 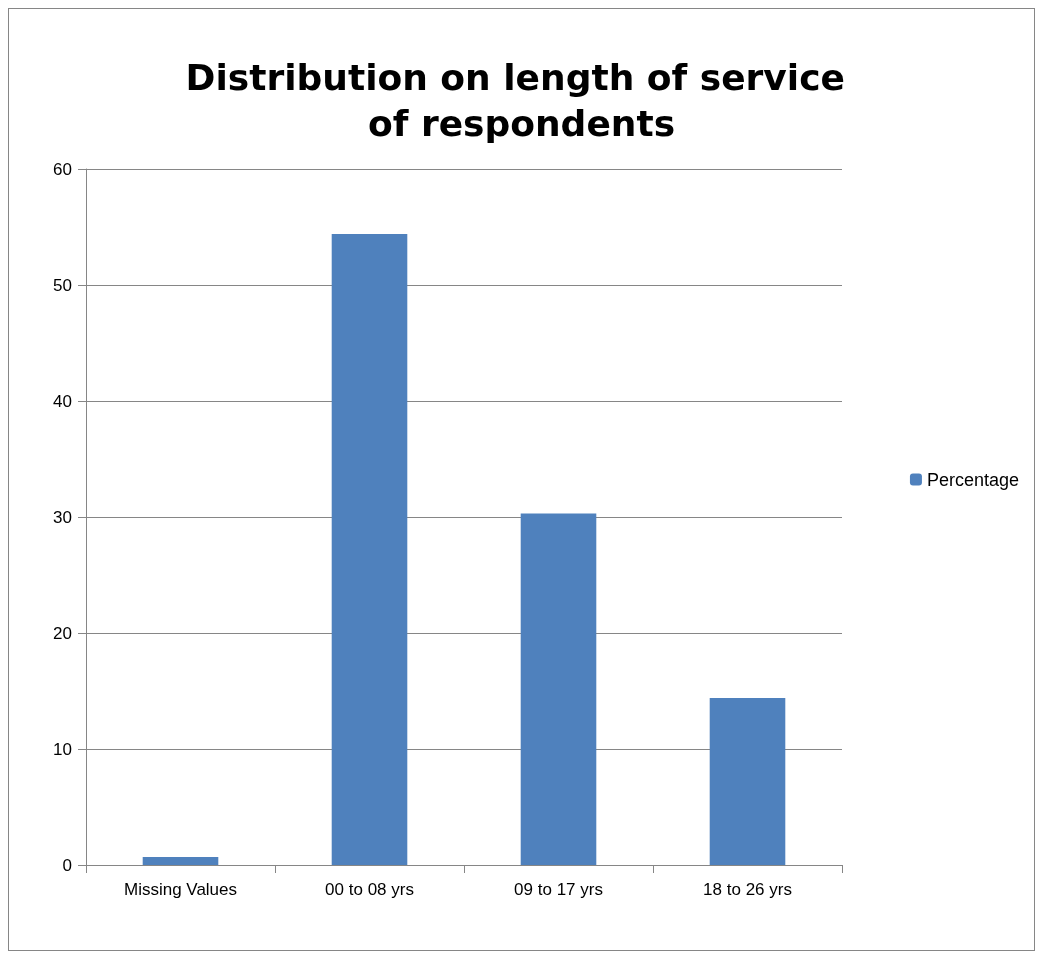 I want to click on x-tick-label: 18 to 26 yrs, so click(x=747, y=889).